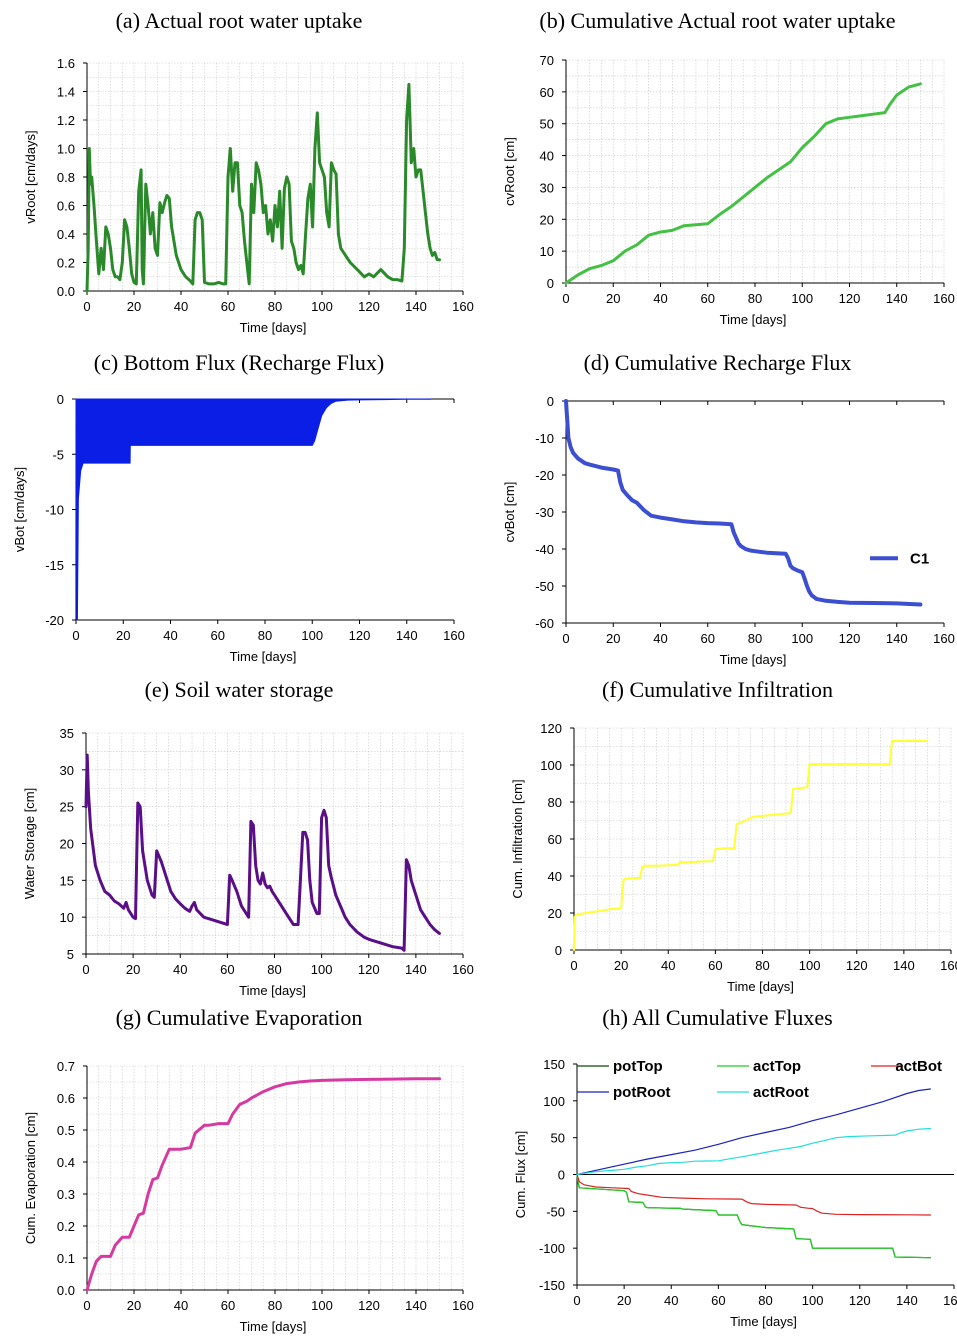 The image size is (957, 1341). I want to click on y-tick-label: 25, so click(67, 807).